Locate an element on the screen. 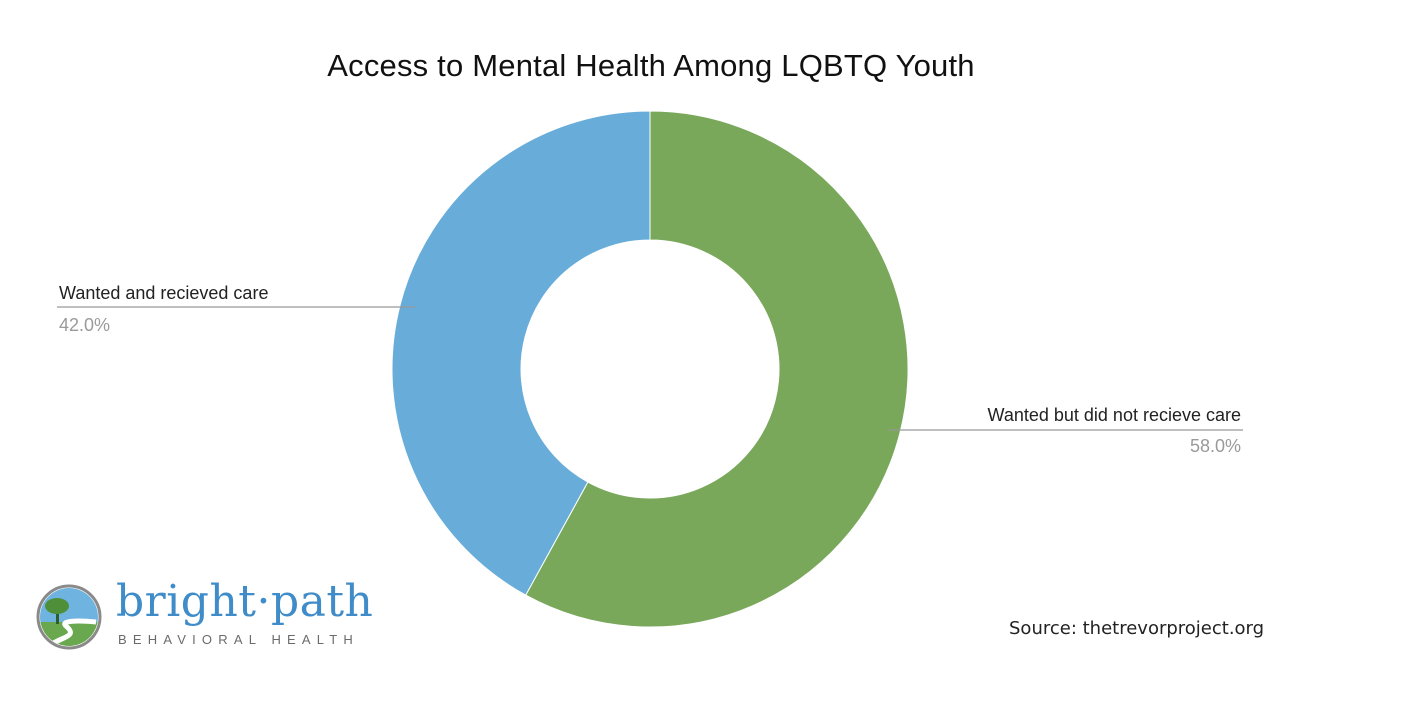  brand-logo: bright·path BEHAVIORAL HEALTH is located at coordinates (216, 614).